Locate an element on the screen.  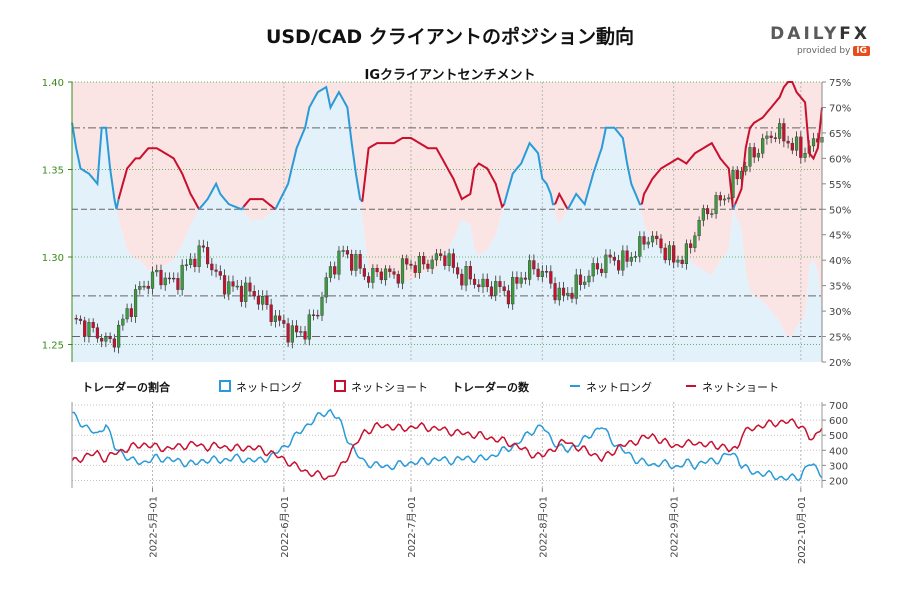
count-tick-label: 700 is located at coordinates (838, 406).